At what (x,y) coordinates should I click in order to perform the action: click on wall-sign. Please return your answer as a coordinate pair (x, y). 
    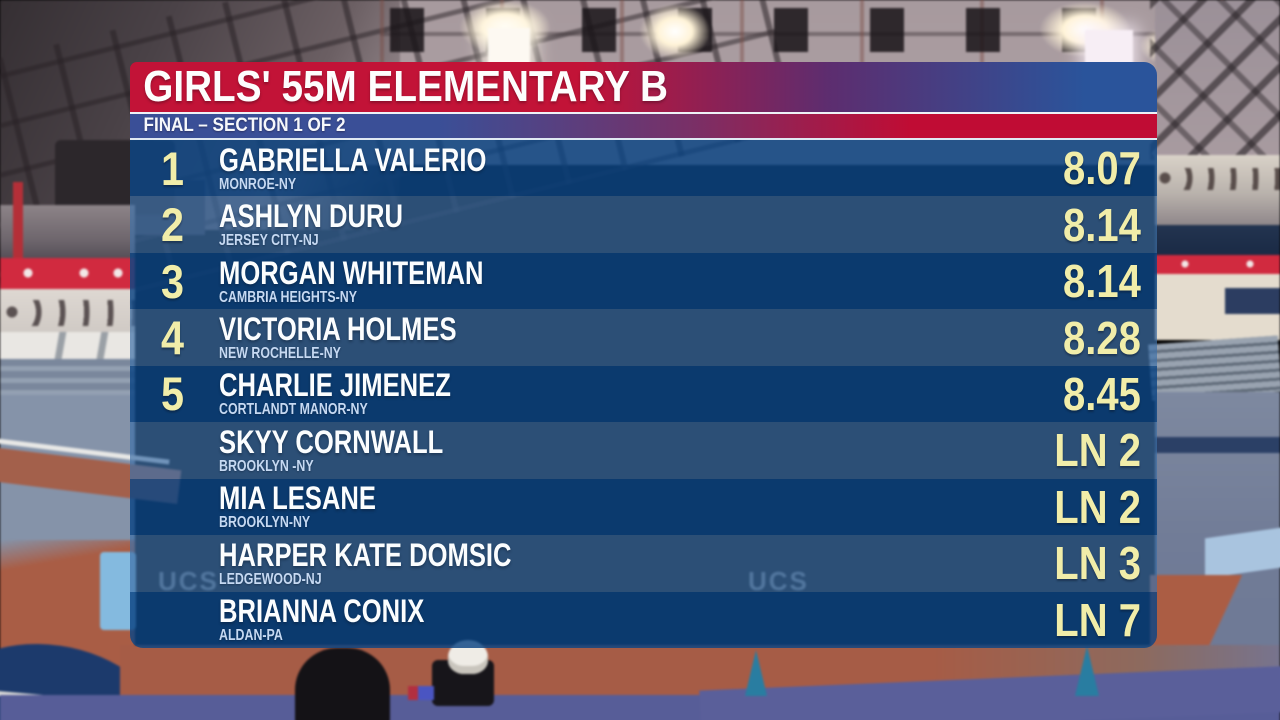
    Looking at the image, I should click on (1252, 301).